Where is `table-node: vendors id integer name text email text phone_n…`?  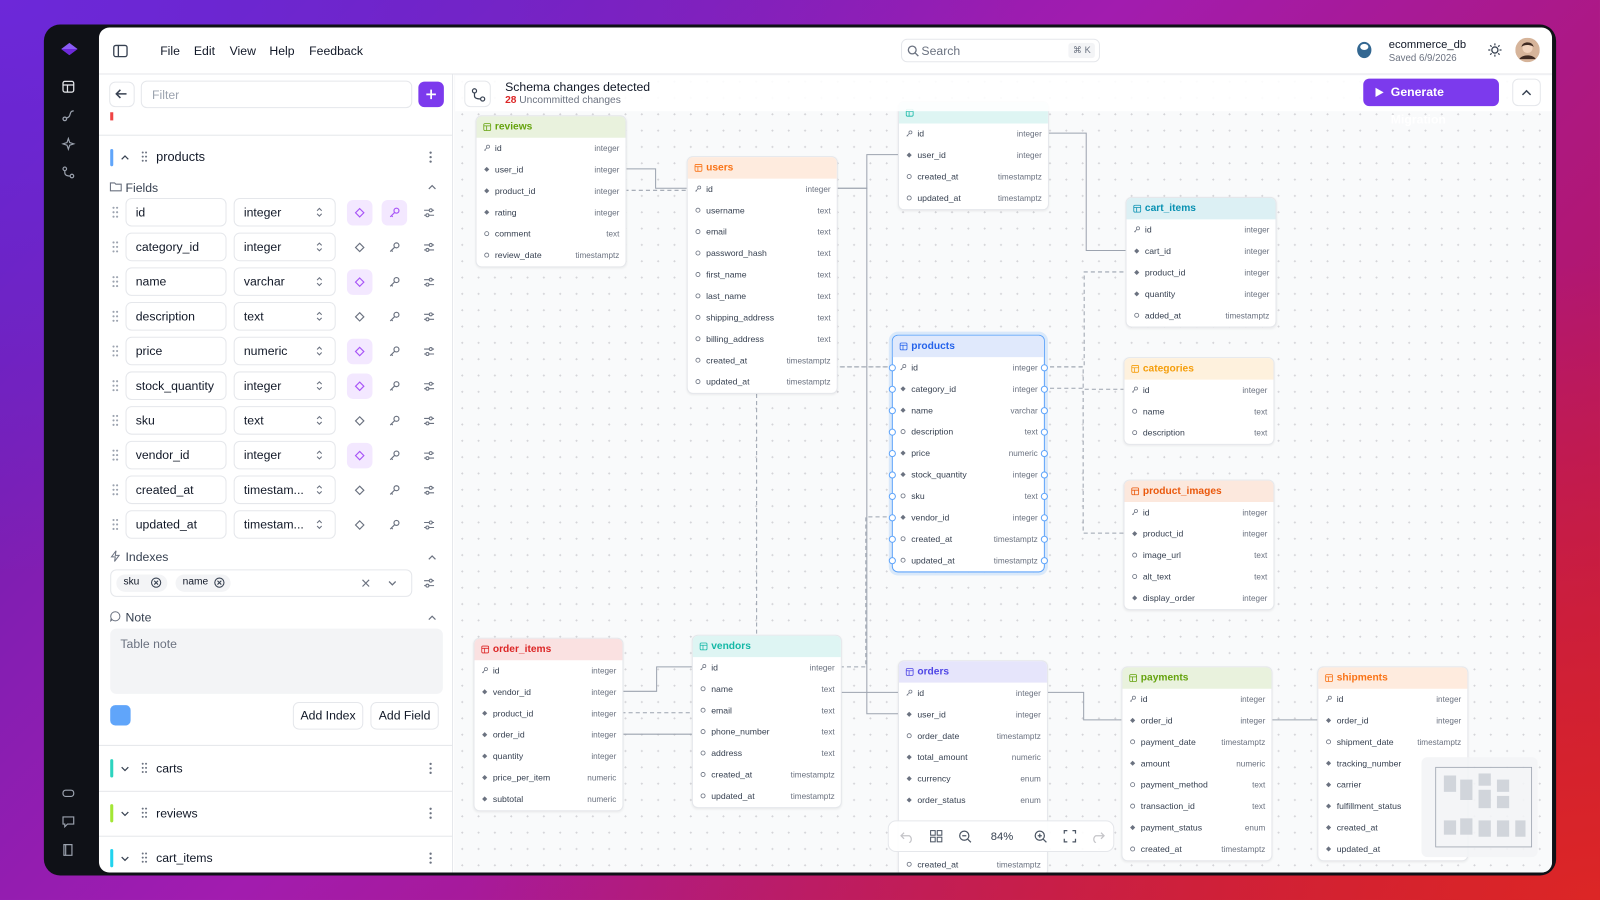 table-node: vendors id integer name text email text phone_n… is located at coordinates (766, 721).